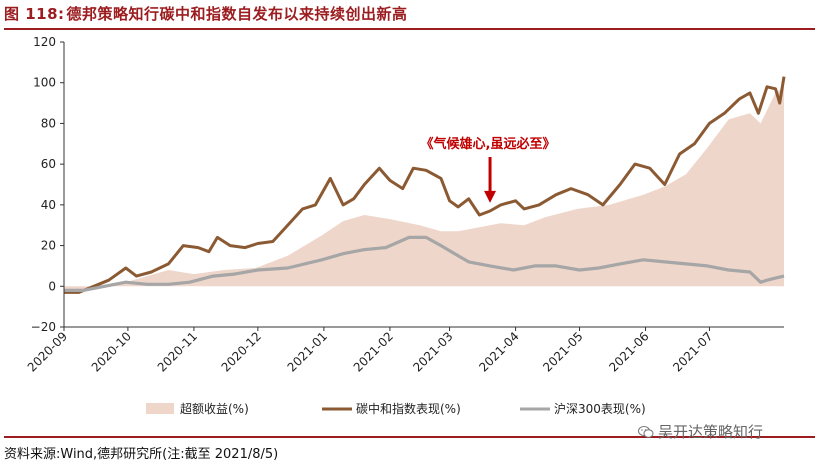 Image resolution: width=819 pixels, height=467 pixels. What do you see at coordinates (600, 409) in the screenshot?
I see `legend-label: 沪深300表现(%)` at bounding box center [600, 409].